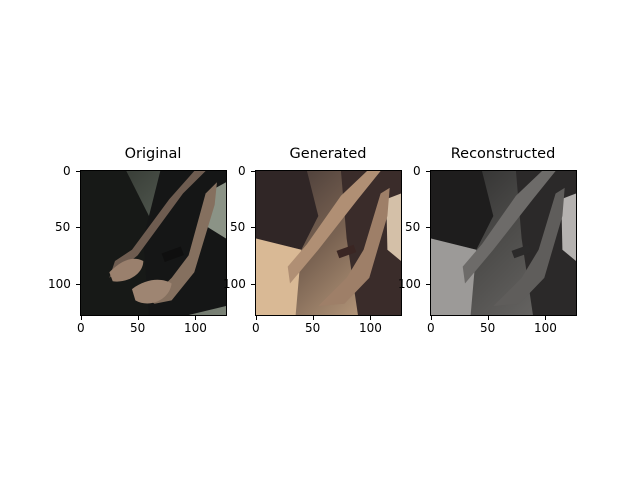  I want to click on panel-title: Reconstructed, so click(503, 154).